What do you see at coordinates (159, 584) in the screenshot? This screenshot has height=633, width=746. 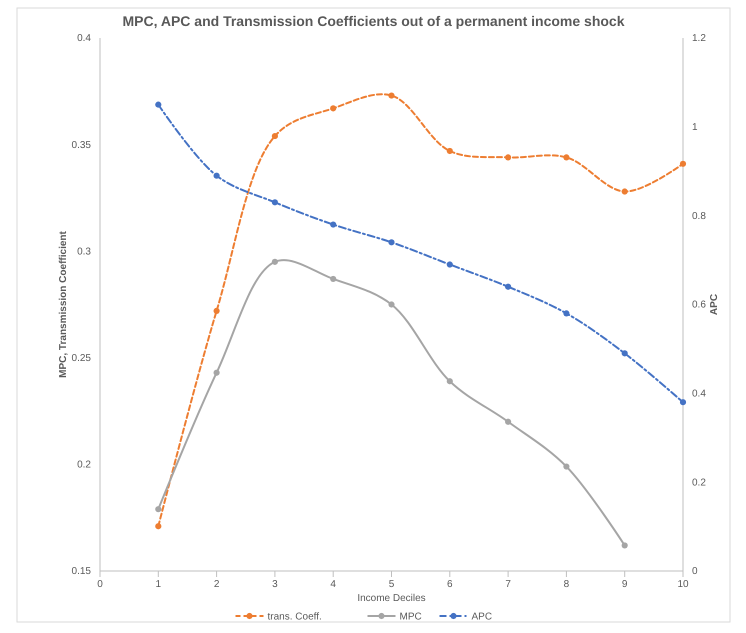 I see `x-tick-label: 1` at bounding box center [159, 584].